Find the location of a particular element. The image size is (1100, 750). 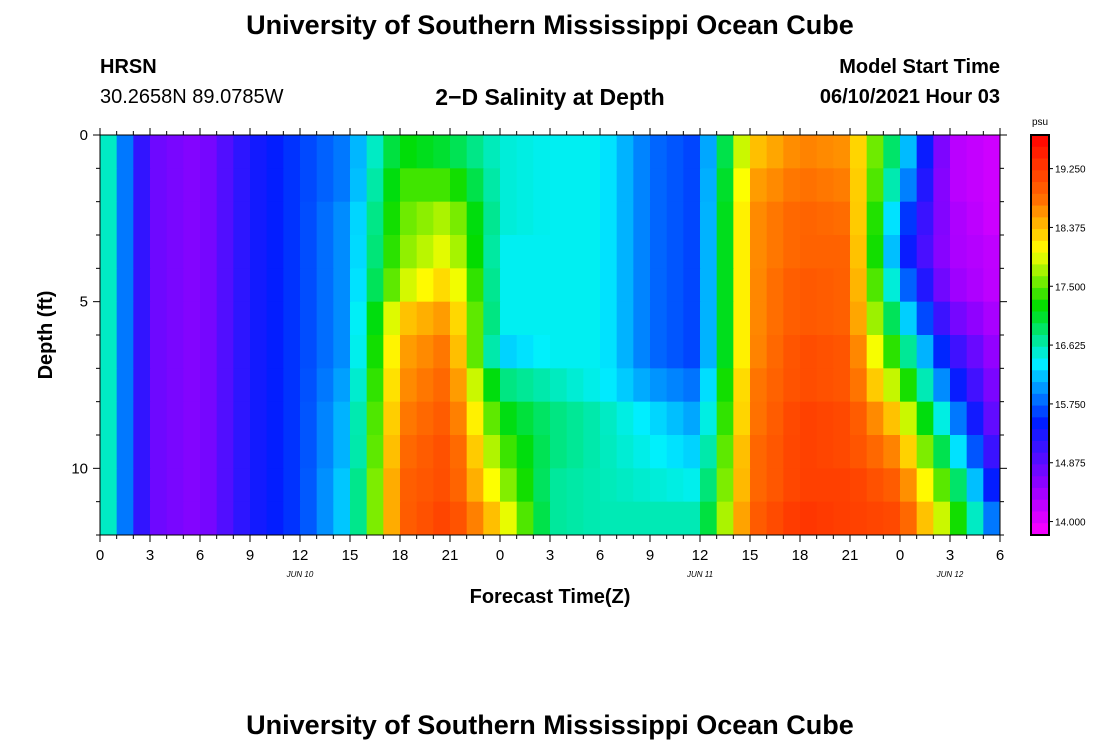

station-coordinates: 30.2658N 89.0785W is located at coordinates (192, 97).